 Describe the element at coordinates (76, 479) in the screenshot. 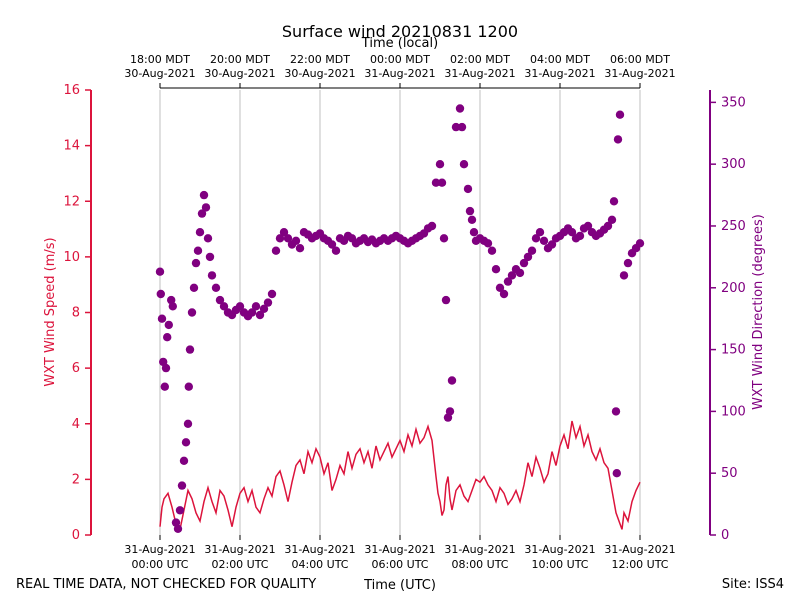

I see `left-tick-label: 2` at that location.